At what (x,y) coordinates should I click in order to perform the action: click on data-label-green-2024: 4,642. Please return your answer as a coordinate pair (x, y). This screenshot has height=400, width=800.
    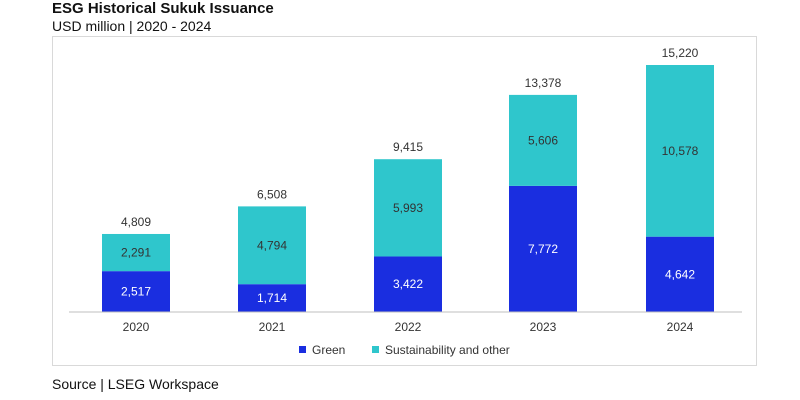
    Looking at the image, I should click on (680, 274).